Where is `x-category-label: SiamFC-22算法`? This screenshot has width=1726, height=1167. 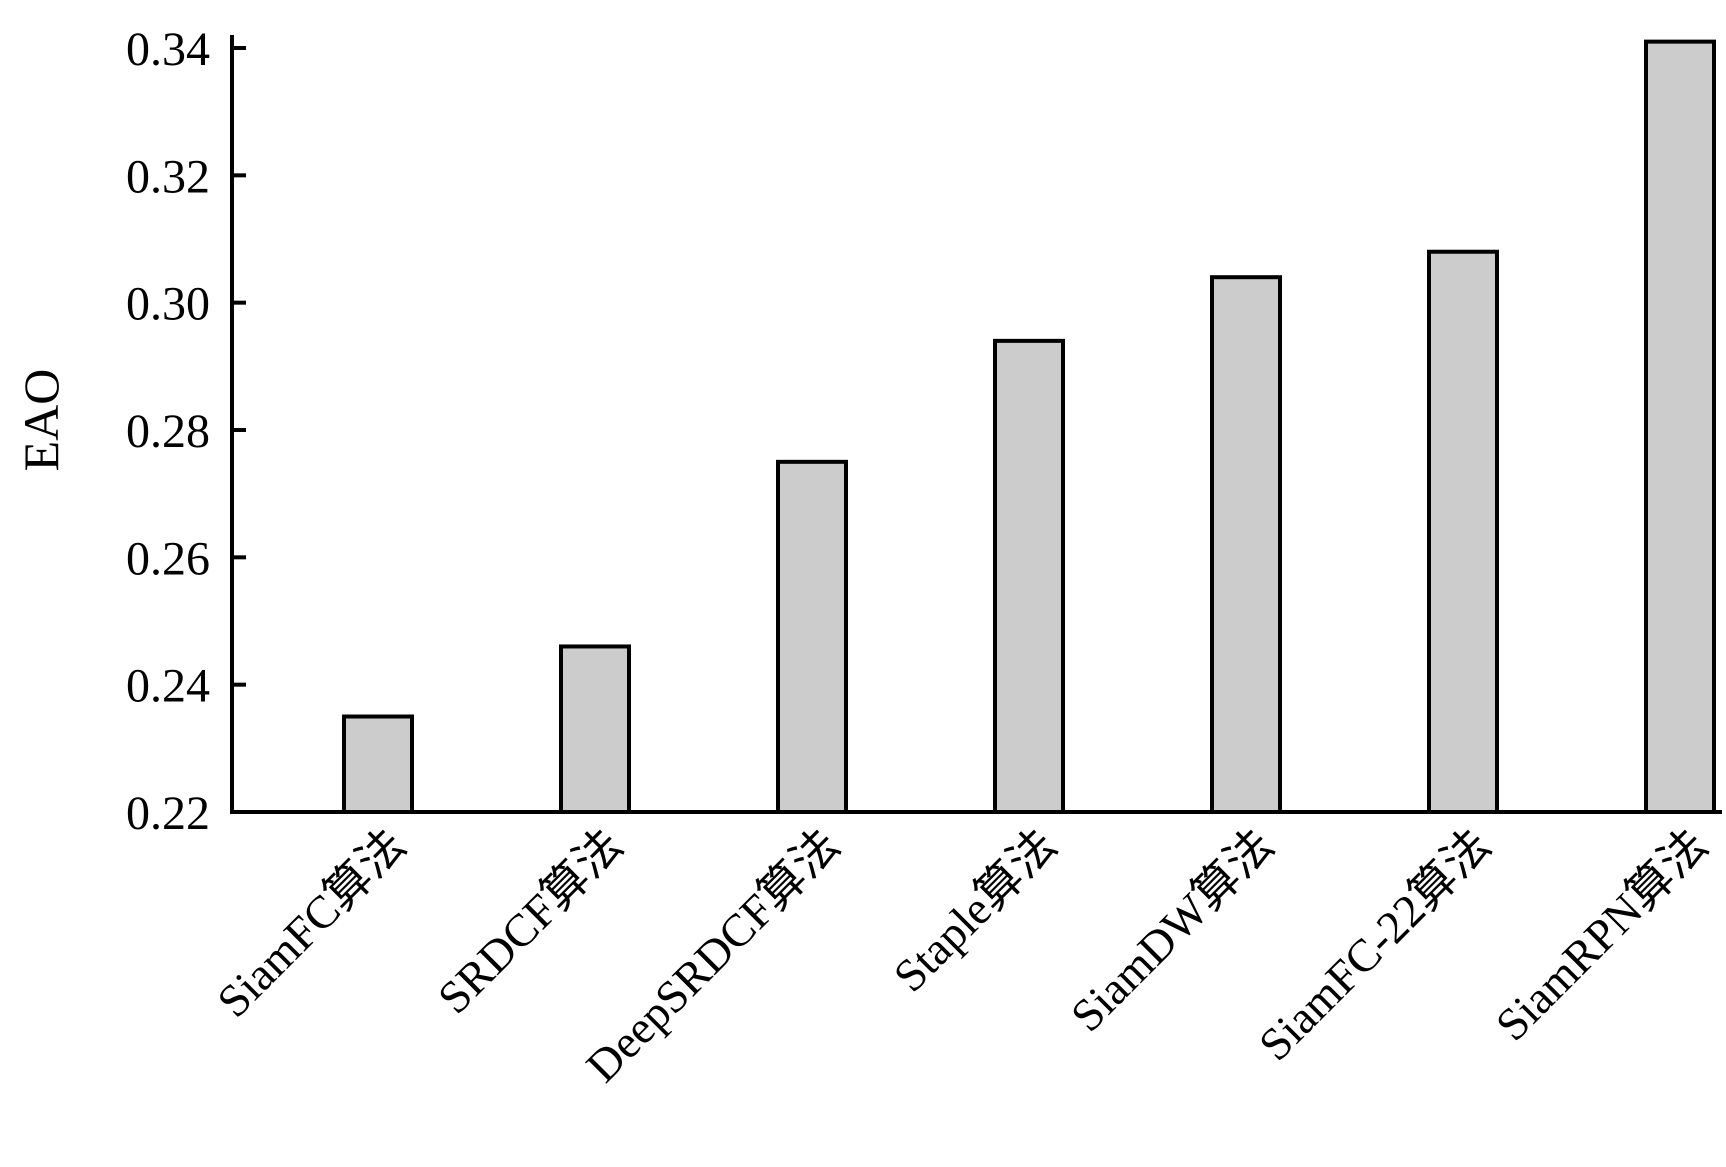
x-category-label: SiamFC-22算法 is located at coordinates (1374, 944).